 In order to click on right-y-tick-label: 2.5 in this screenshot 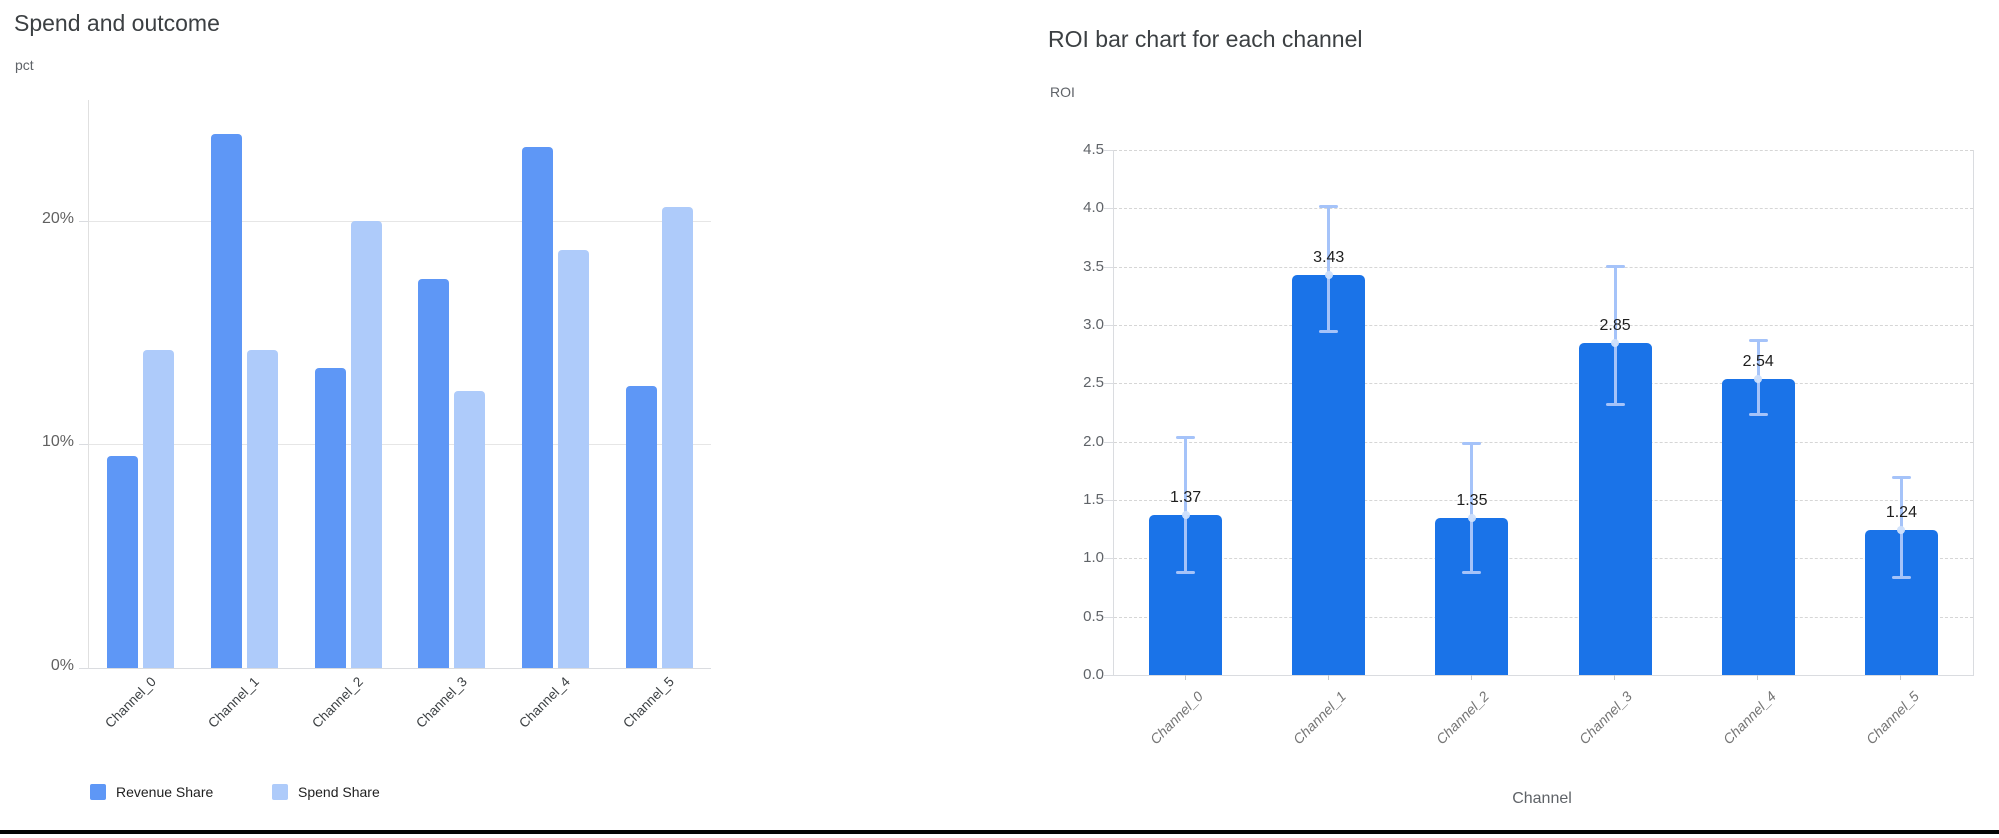, I will do `click(1093, 383)`.